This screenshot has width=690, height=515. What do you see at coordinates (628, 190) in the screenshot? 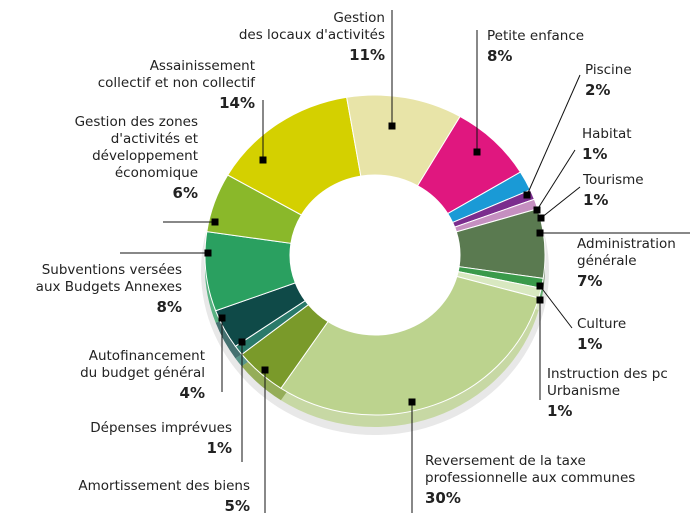
I see `slice-label: Tourisme 1%` at bounding box center [628, 190].